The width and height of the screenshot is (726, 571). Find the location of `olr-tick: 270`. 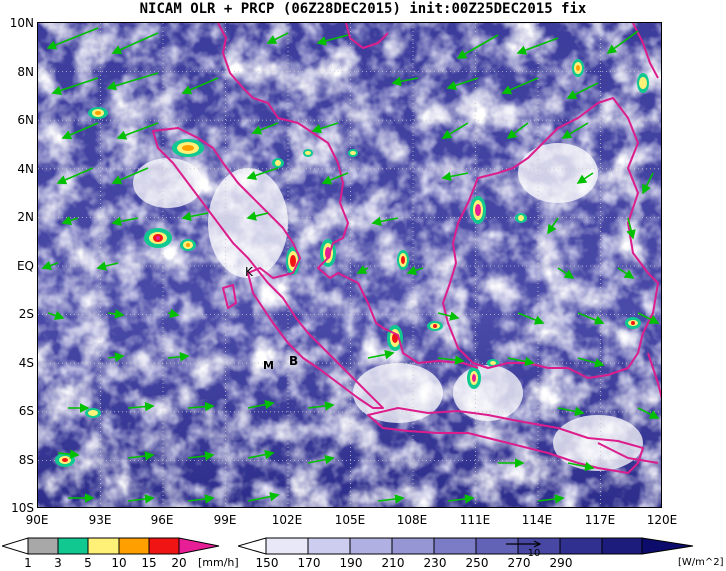

olr-tick: 270 is located at coordinates (519, 563).